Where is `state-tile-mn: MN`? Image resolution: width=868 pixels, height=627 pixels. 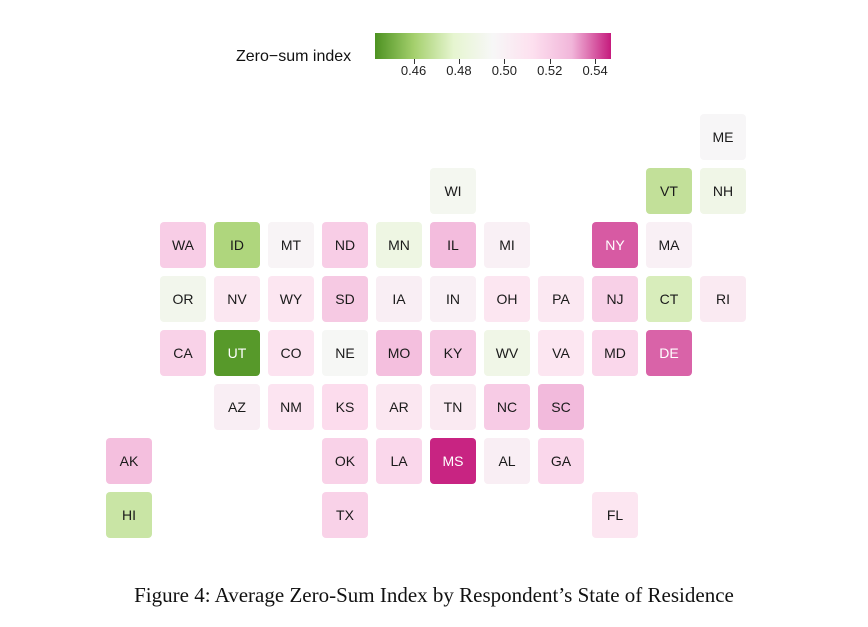
state-tile-mn: MN is located at coordinates (399, 245).